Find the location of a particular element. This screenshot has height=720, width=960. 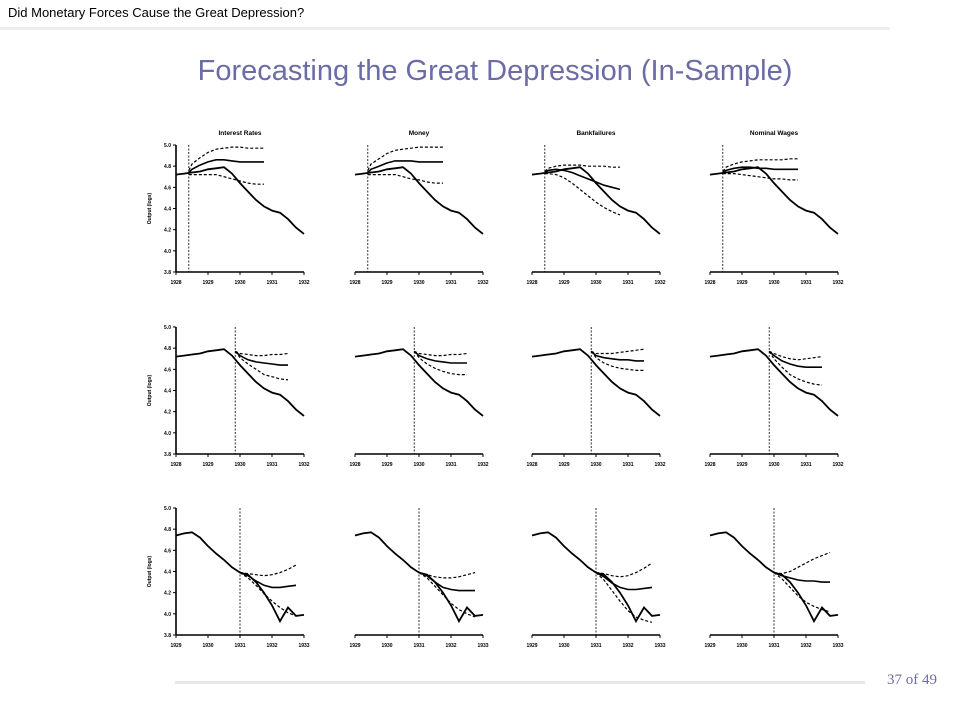

y-tick-label: 4.0 is located at coordinates (167, 252).